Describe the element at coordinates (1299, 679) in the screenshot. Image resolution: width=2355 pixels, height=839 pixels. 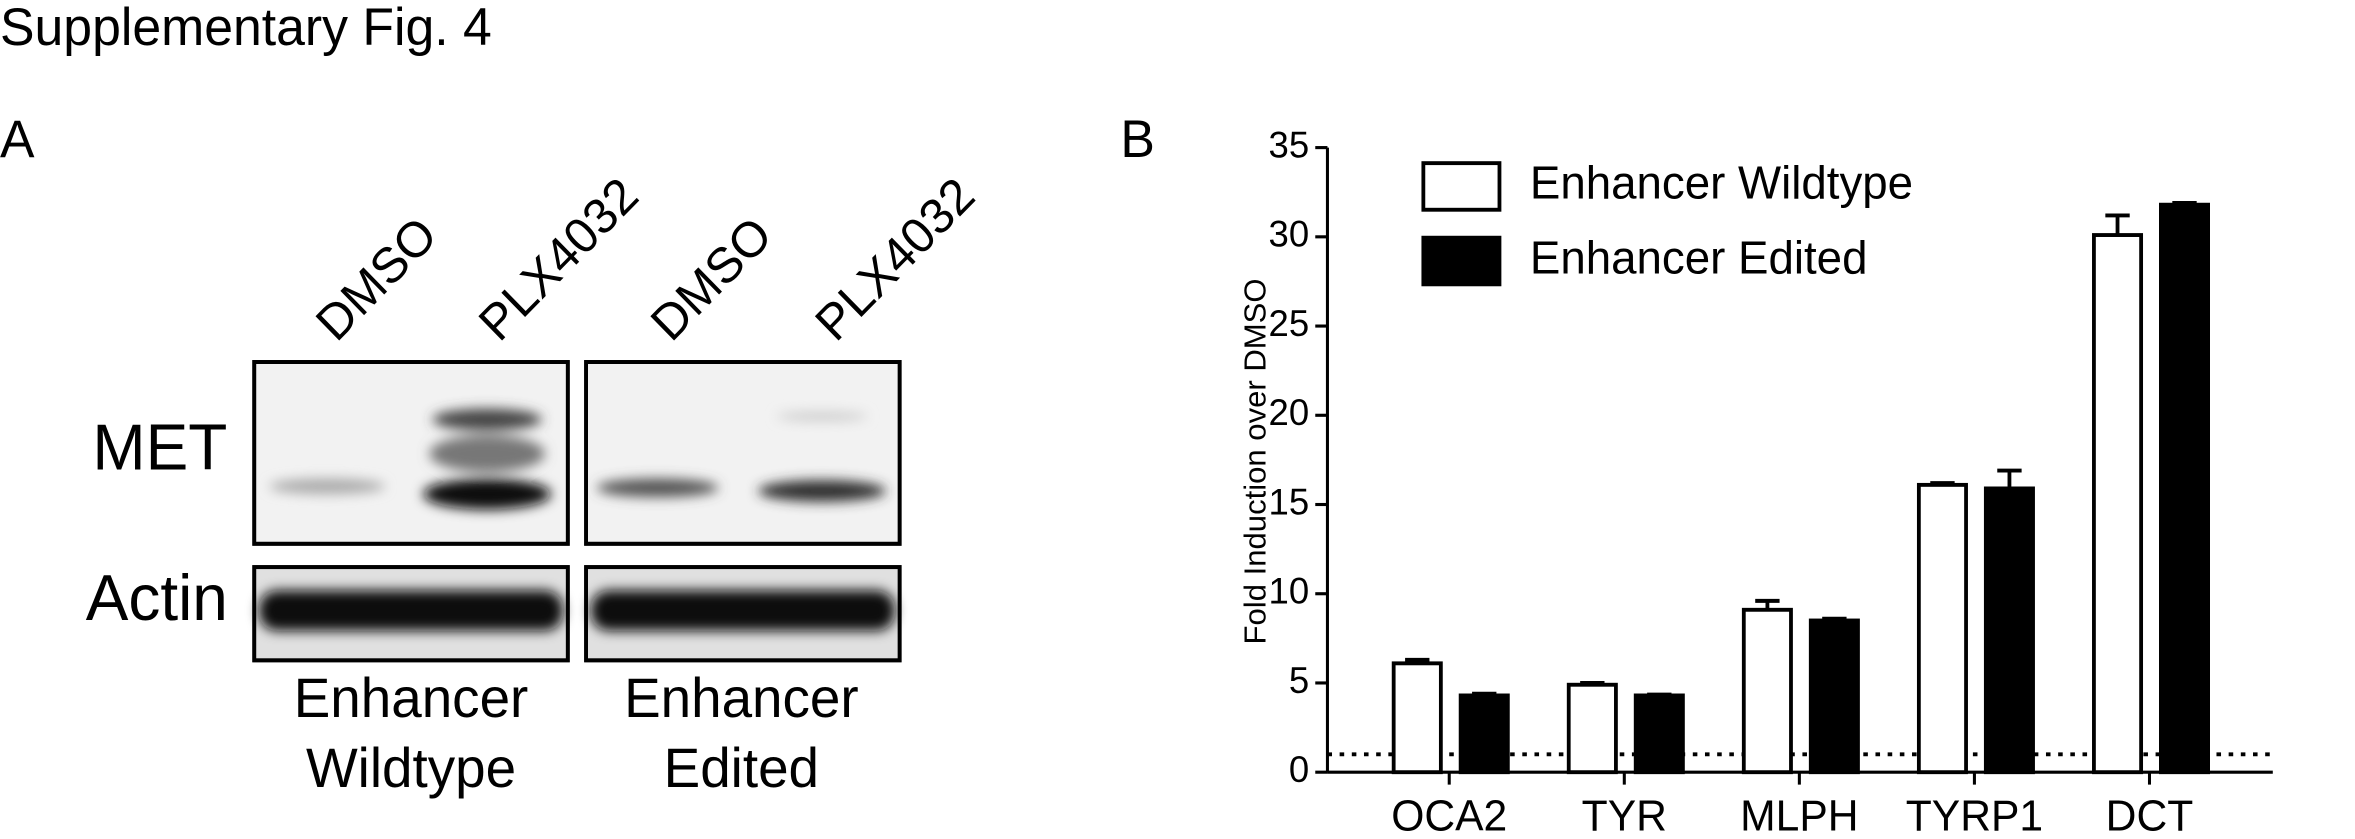
I see `y-tick-label: 5` at that location.